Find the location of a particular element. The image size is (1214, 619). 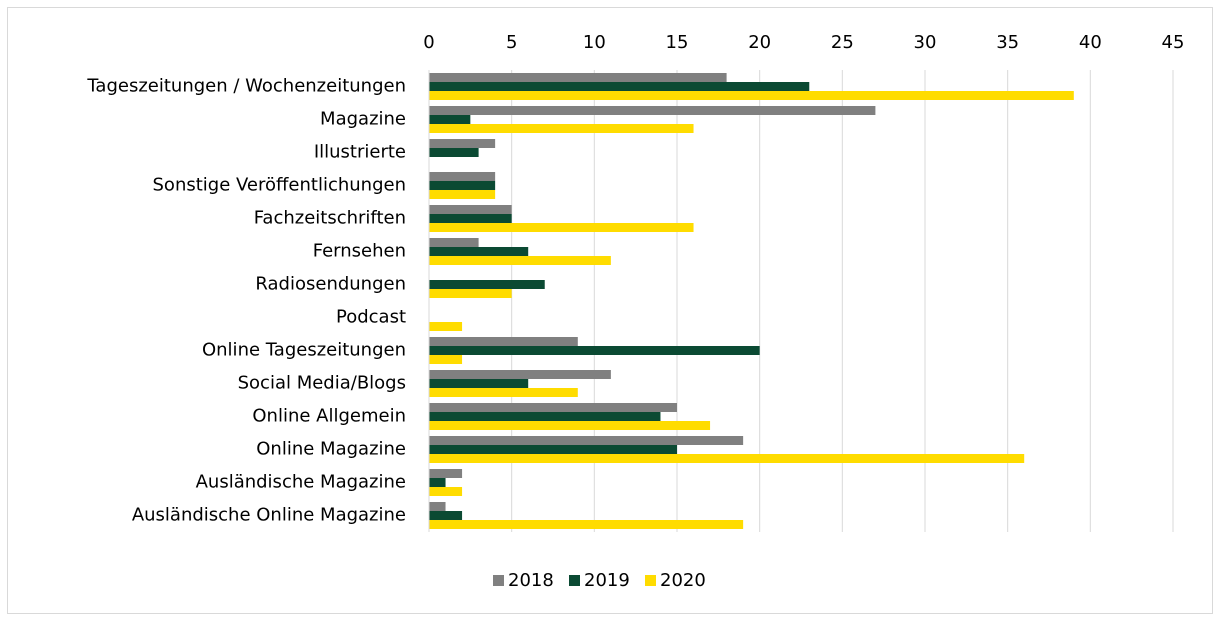

y-tick-label: Ausländische Magazine is located at coordinates (301, 482).